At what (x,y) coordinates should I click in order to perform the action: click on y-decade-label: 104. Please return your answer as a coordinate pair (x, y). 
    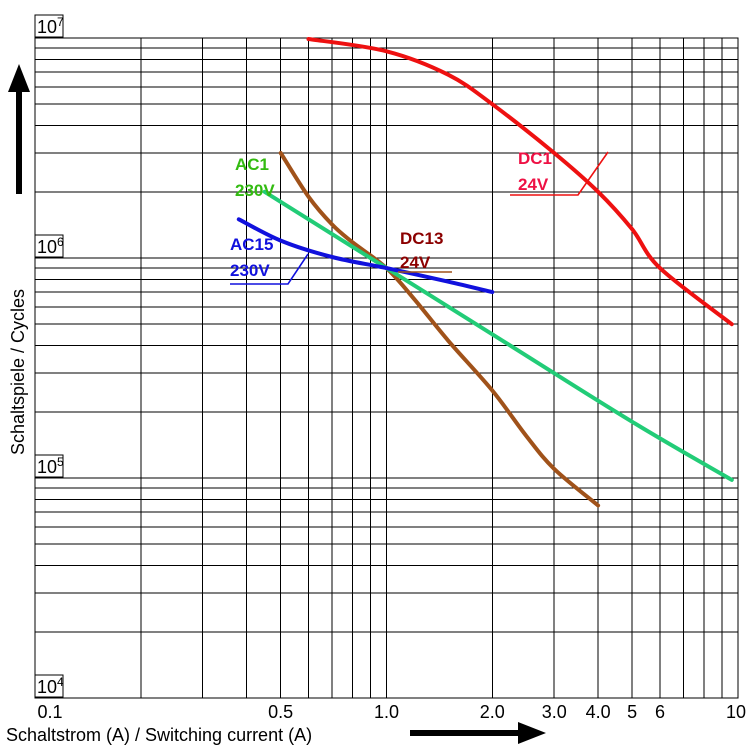
    Looking at the image, I should click on (49, 686).